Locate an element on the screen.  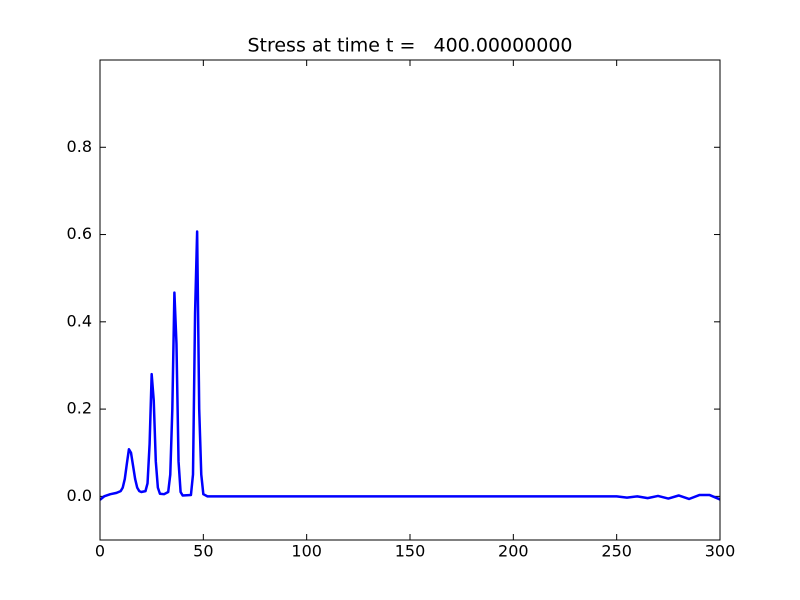
x-tick-label: 0 is located at coordinates (100, 551).